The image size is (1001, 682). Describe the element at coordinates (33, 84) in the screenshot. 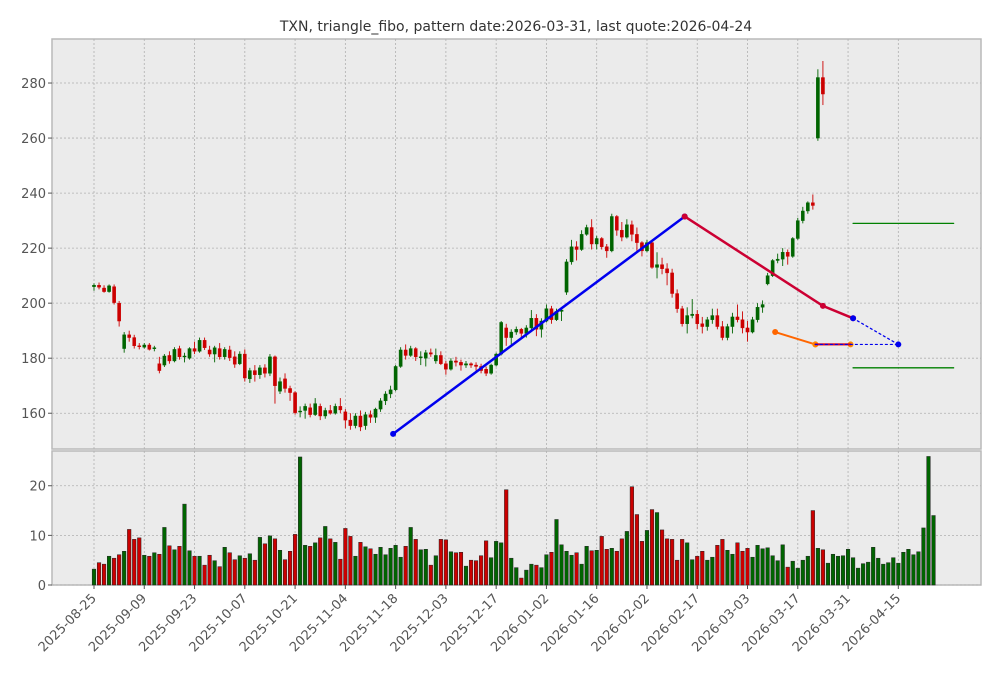

I see `price-tick-label: 280` at that location.